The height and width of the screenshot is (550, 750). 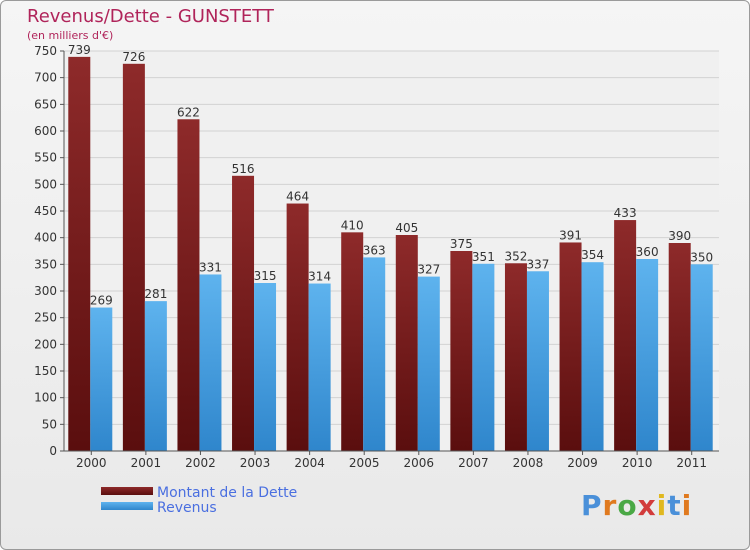 I want to click on x-tick-label: 2001, so click(x=146, y=463).